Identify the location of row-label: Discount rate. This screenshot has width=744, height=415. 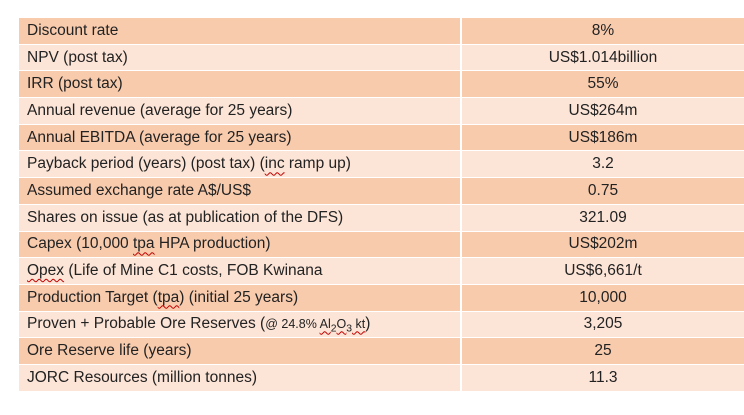
(240, 31).